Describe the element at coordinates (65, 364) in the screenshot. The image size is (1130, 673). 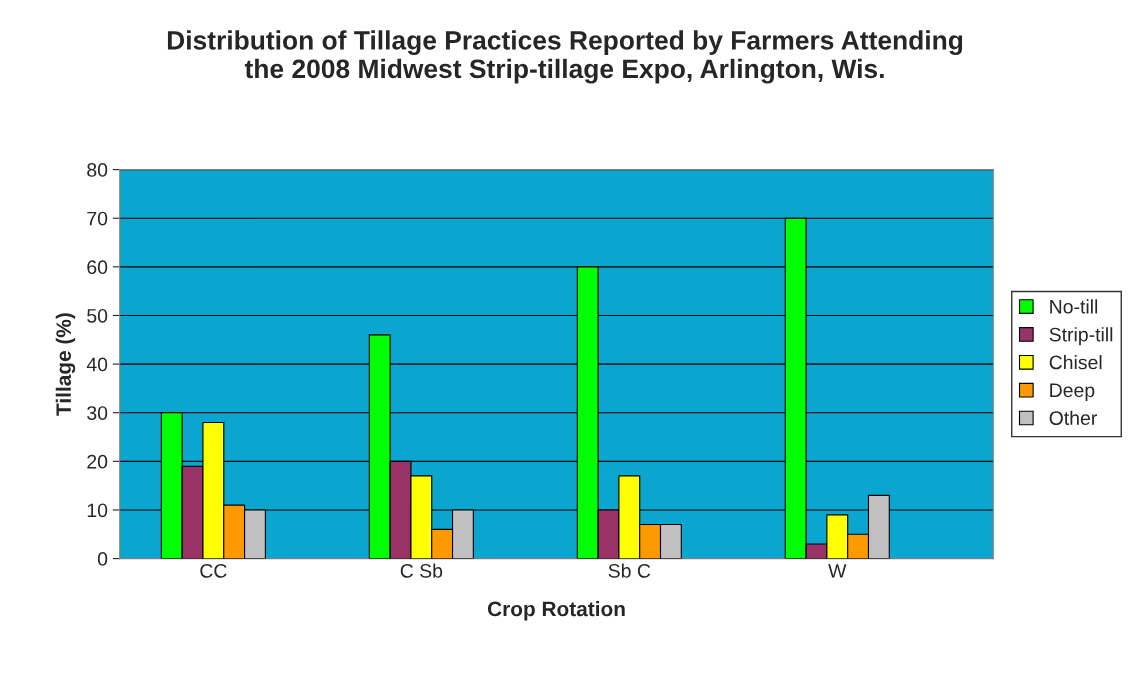
I see `y-axis-title: Tillage (%)` at that location.